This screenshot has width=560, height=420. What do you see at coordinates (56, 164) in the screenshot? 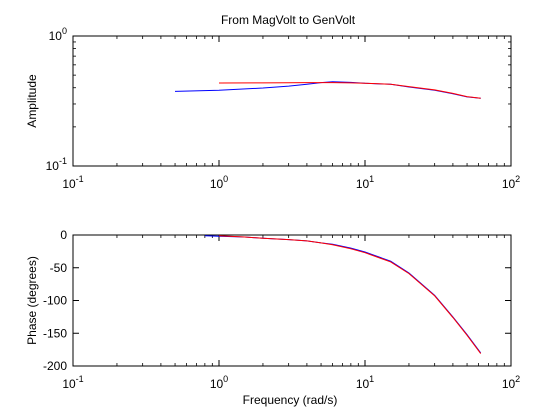
I see `amplitude-y-tick-label: 10⁻¹` at bounding box center [56, 164].